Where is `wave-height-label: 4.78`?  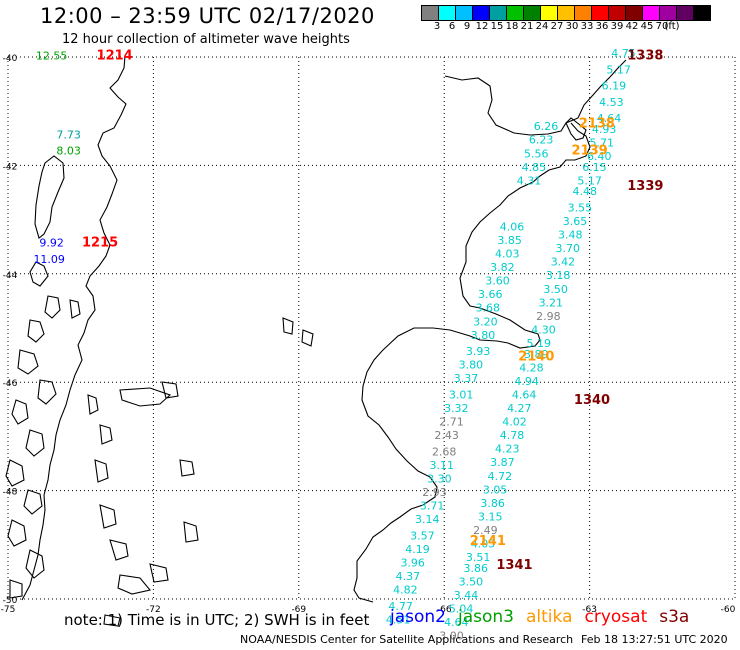
wave-height-label: 4.78 is located at coordinates (512, 435).